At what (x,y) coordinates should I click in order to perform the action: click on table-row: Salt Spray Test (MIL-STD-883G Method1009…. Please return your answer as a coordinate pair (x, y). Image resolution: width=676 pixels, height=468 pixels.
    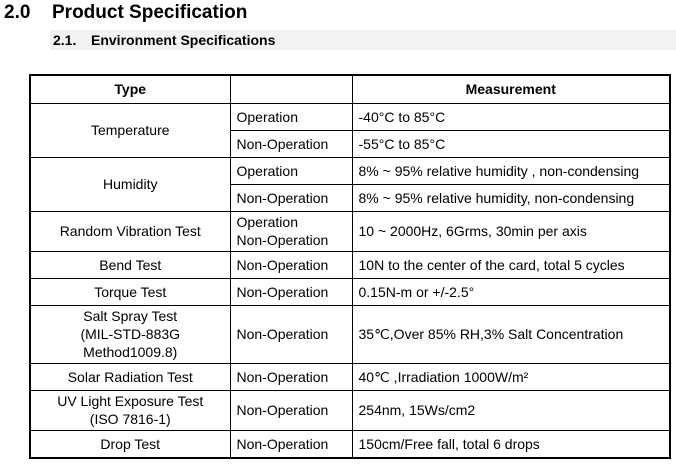
    Looking at the image, I should click on (350, 334).